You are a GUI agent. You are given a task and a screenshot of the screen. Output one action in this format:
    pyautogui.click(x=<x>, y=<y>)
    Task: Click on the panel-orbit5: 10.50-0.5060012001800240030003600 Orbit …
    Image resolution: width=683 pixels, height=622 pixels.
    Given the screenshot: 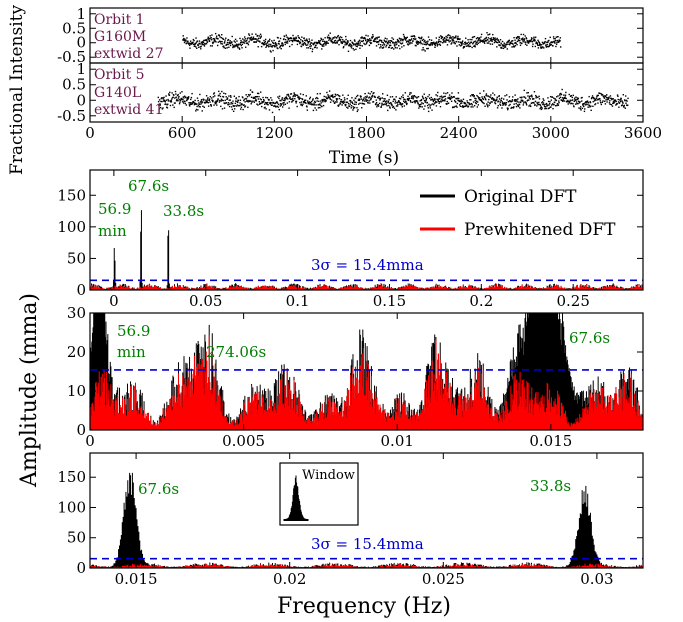 What is the action you would take?
    pyautogui.click(x=359, y=101)
    